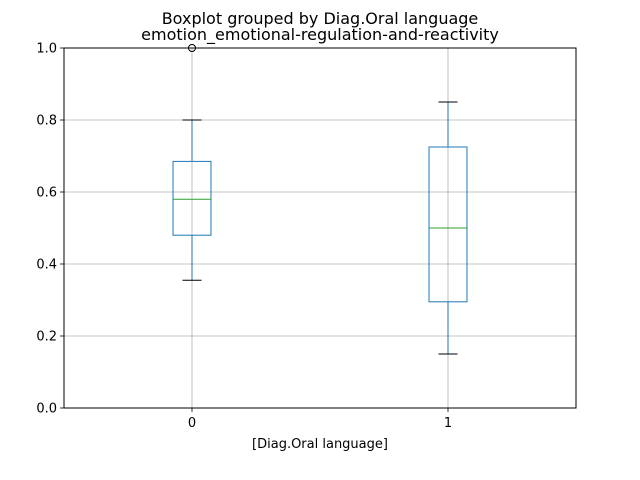  What do you see at coordinates (448, 423) in the screenshot?
I see `x-tick-label: 1` at bounding box center [448, 423].